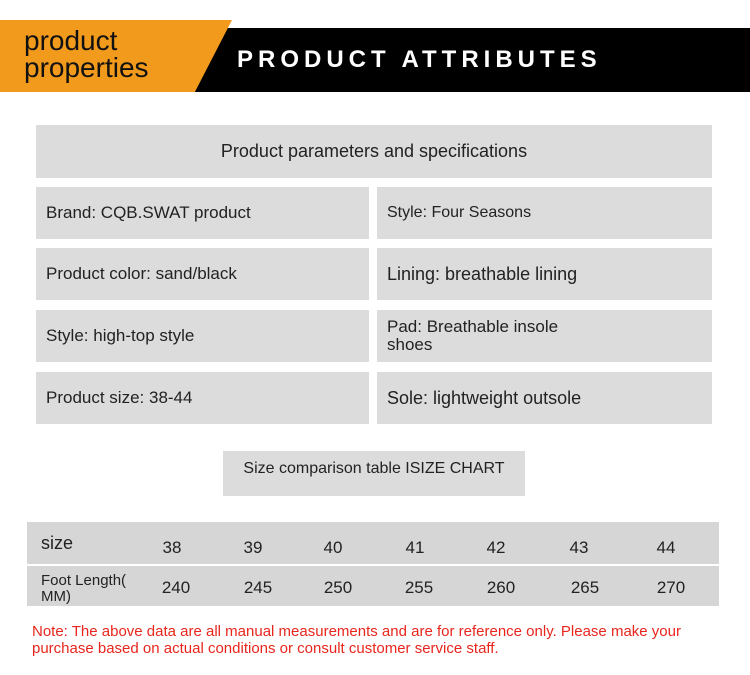  Describe the element at coordinates (415, 547) in the screenshot. I see `size-cell: 41` at that location.